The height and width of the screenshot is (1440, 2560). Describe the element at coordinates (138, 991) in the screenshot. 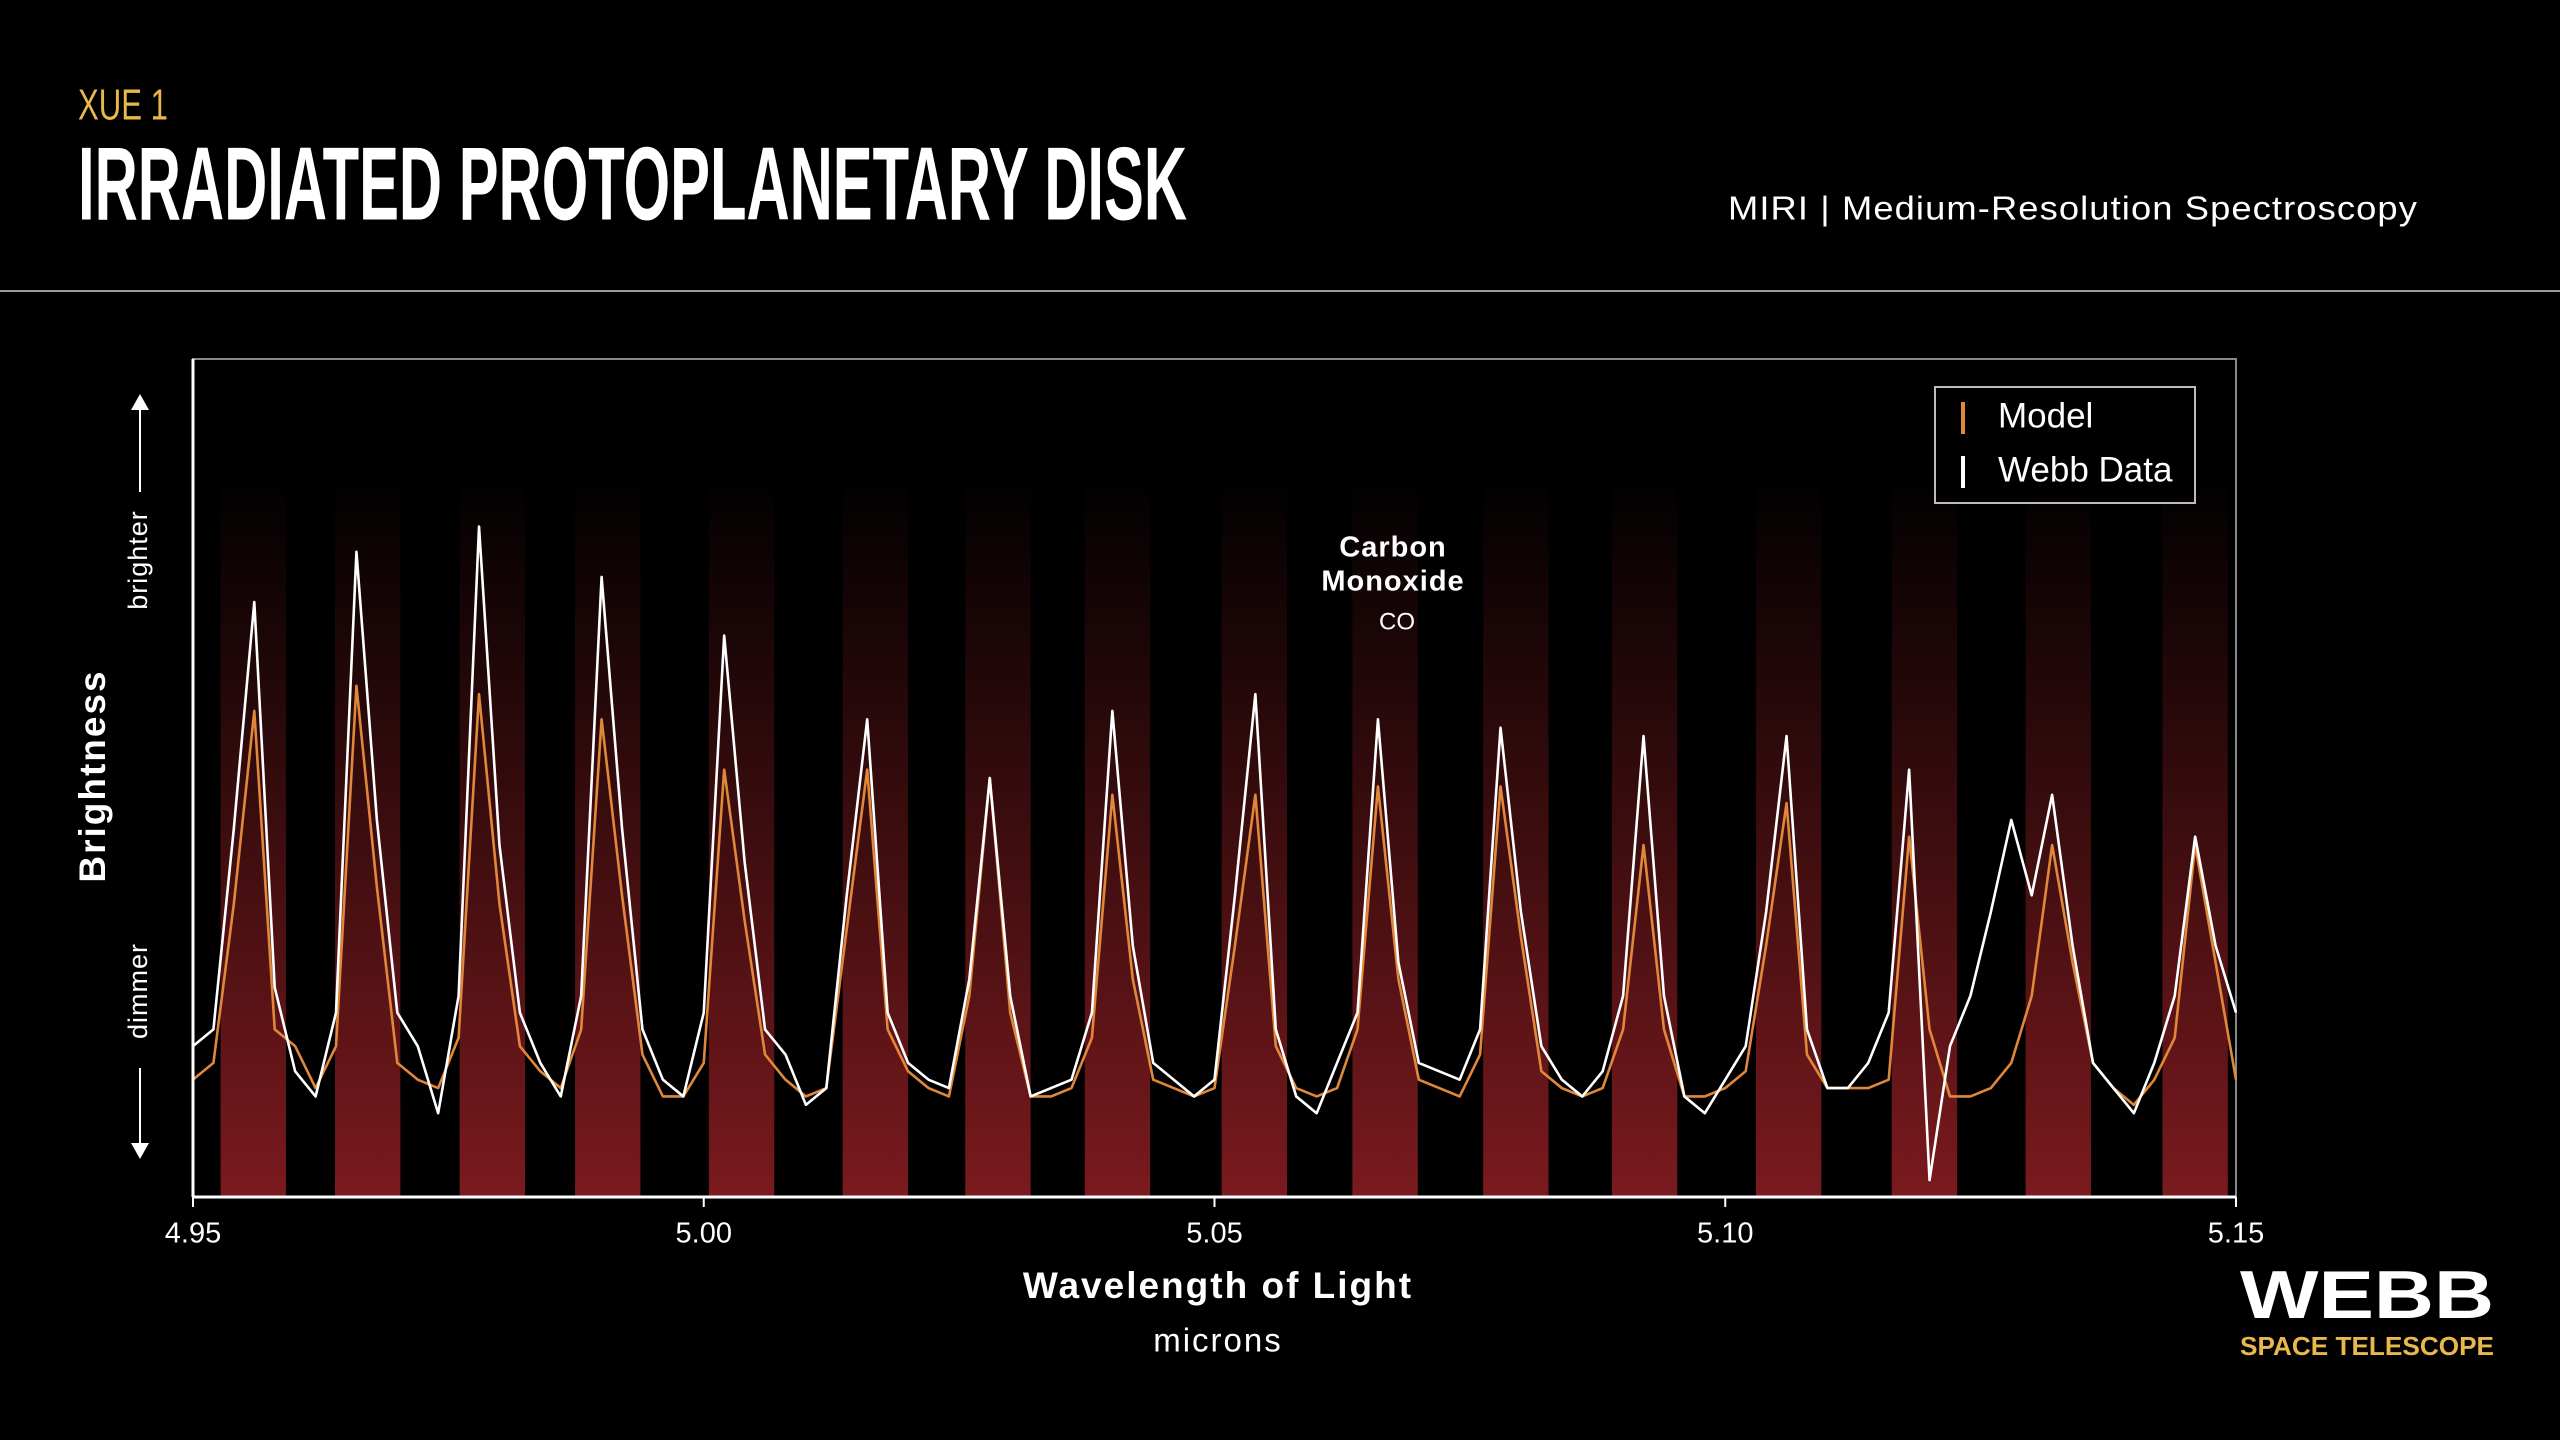

I see `y-low-label: dimmer` at that location.